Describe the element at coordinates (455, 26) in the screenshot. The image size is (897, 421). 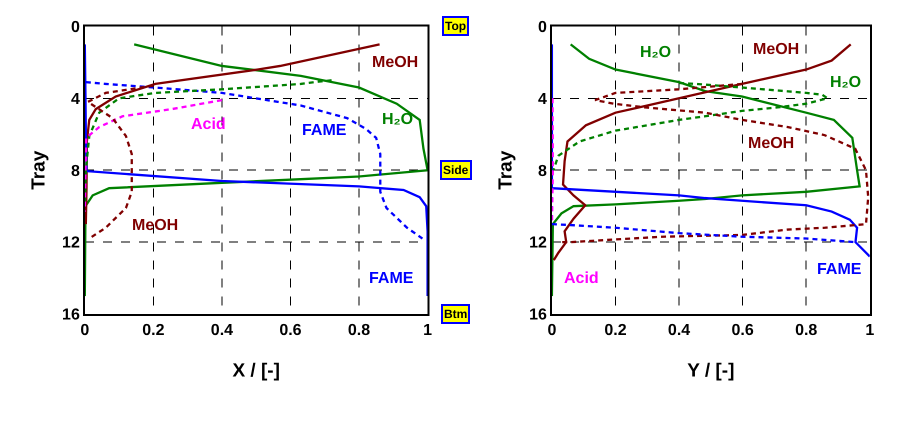
I see `text: Top` at that location.